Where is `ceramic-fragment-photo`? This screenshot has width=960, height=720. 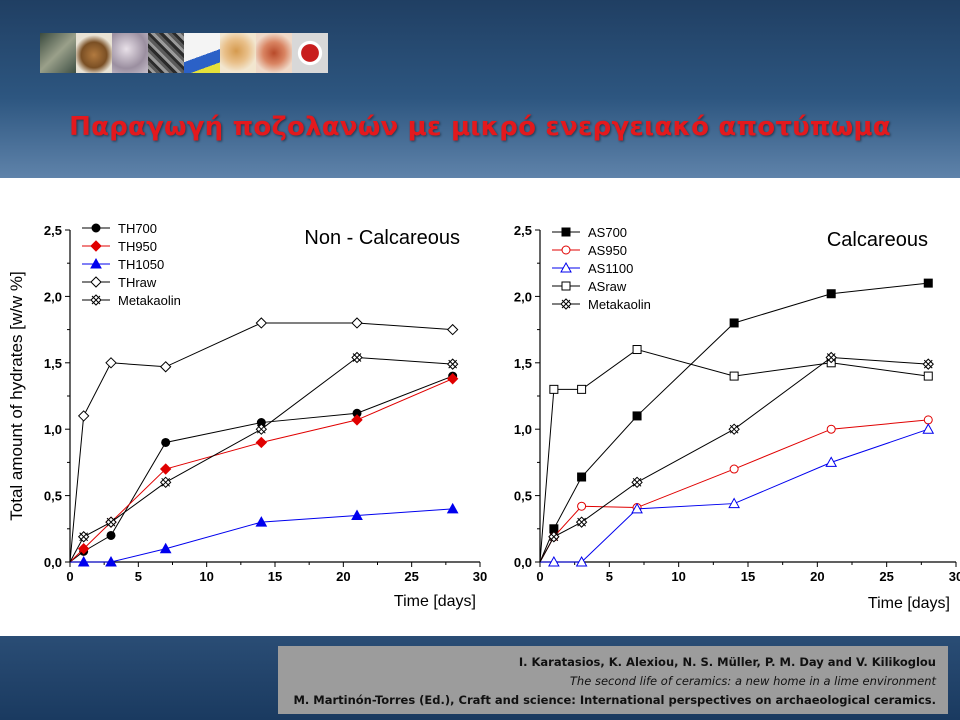
ceramic-fragment-photo is located at coordinates (58, 53).